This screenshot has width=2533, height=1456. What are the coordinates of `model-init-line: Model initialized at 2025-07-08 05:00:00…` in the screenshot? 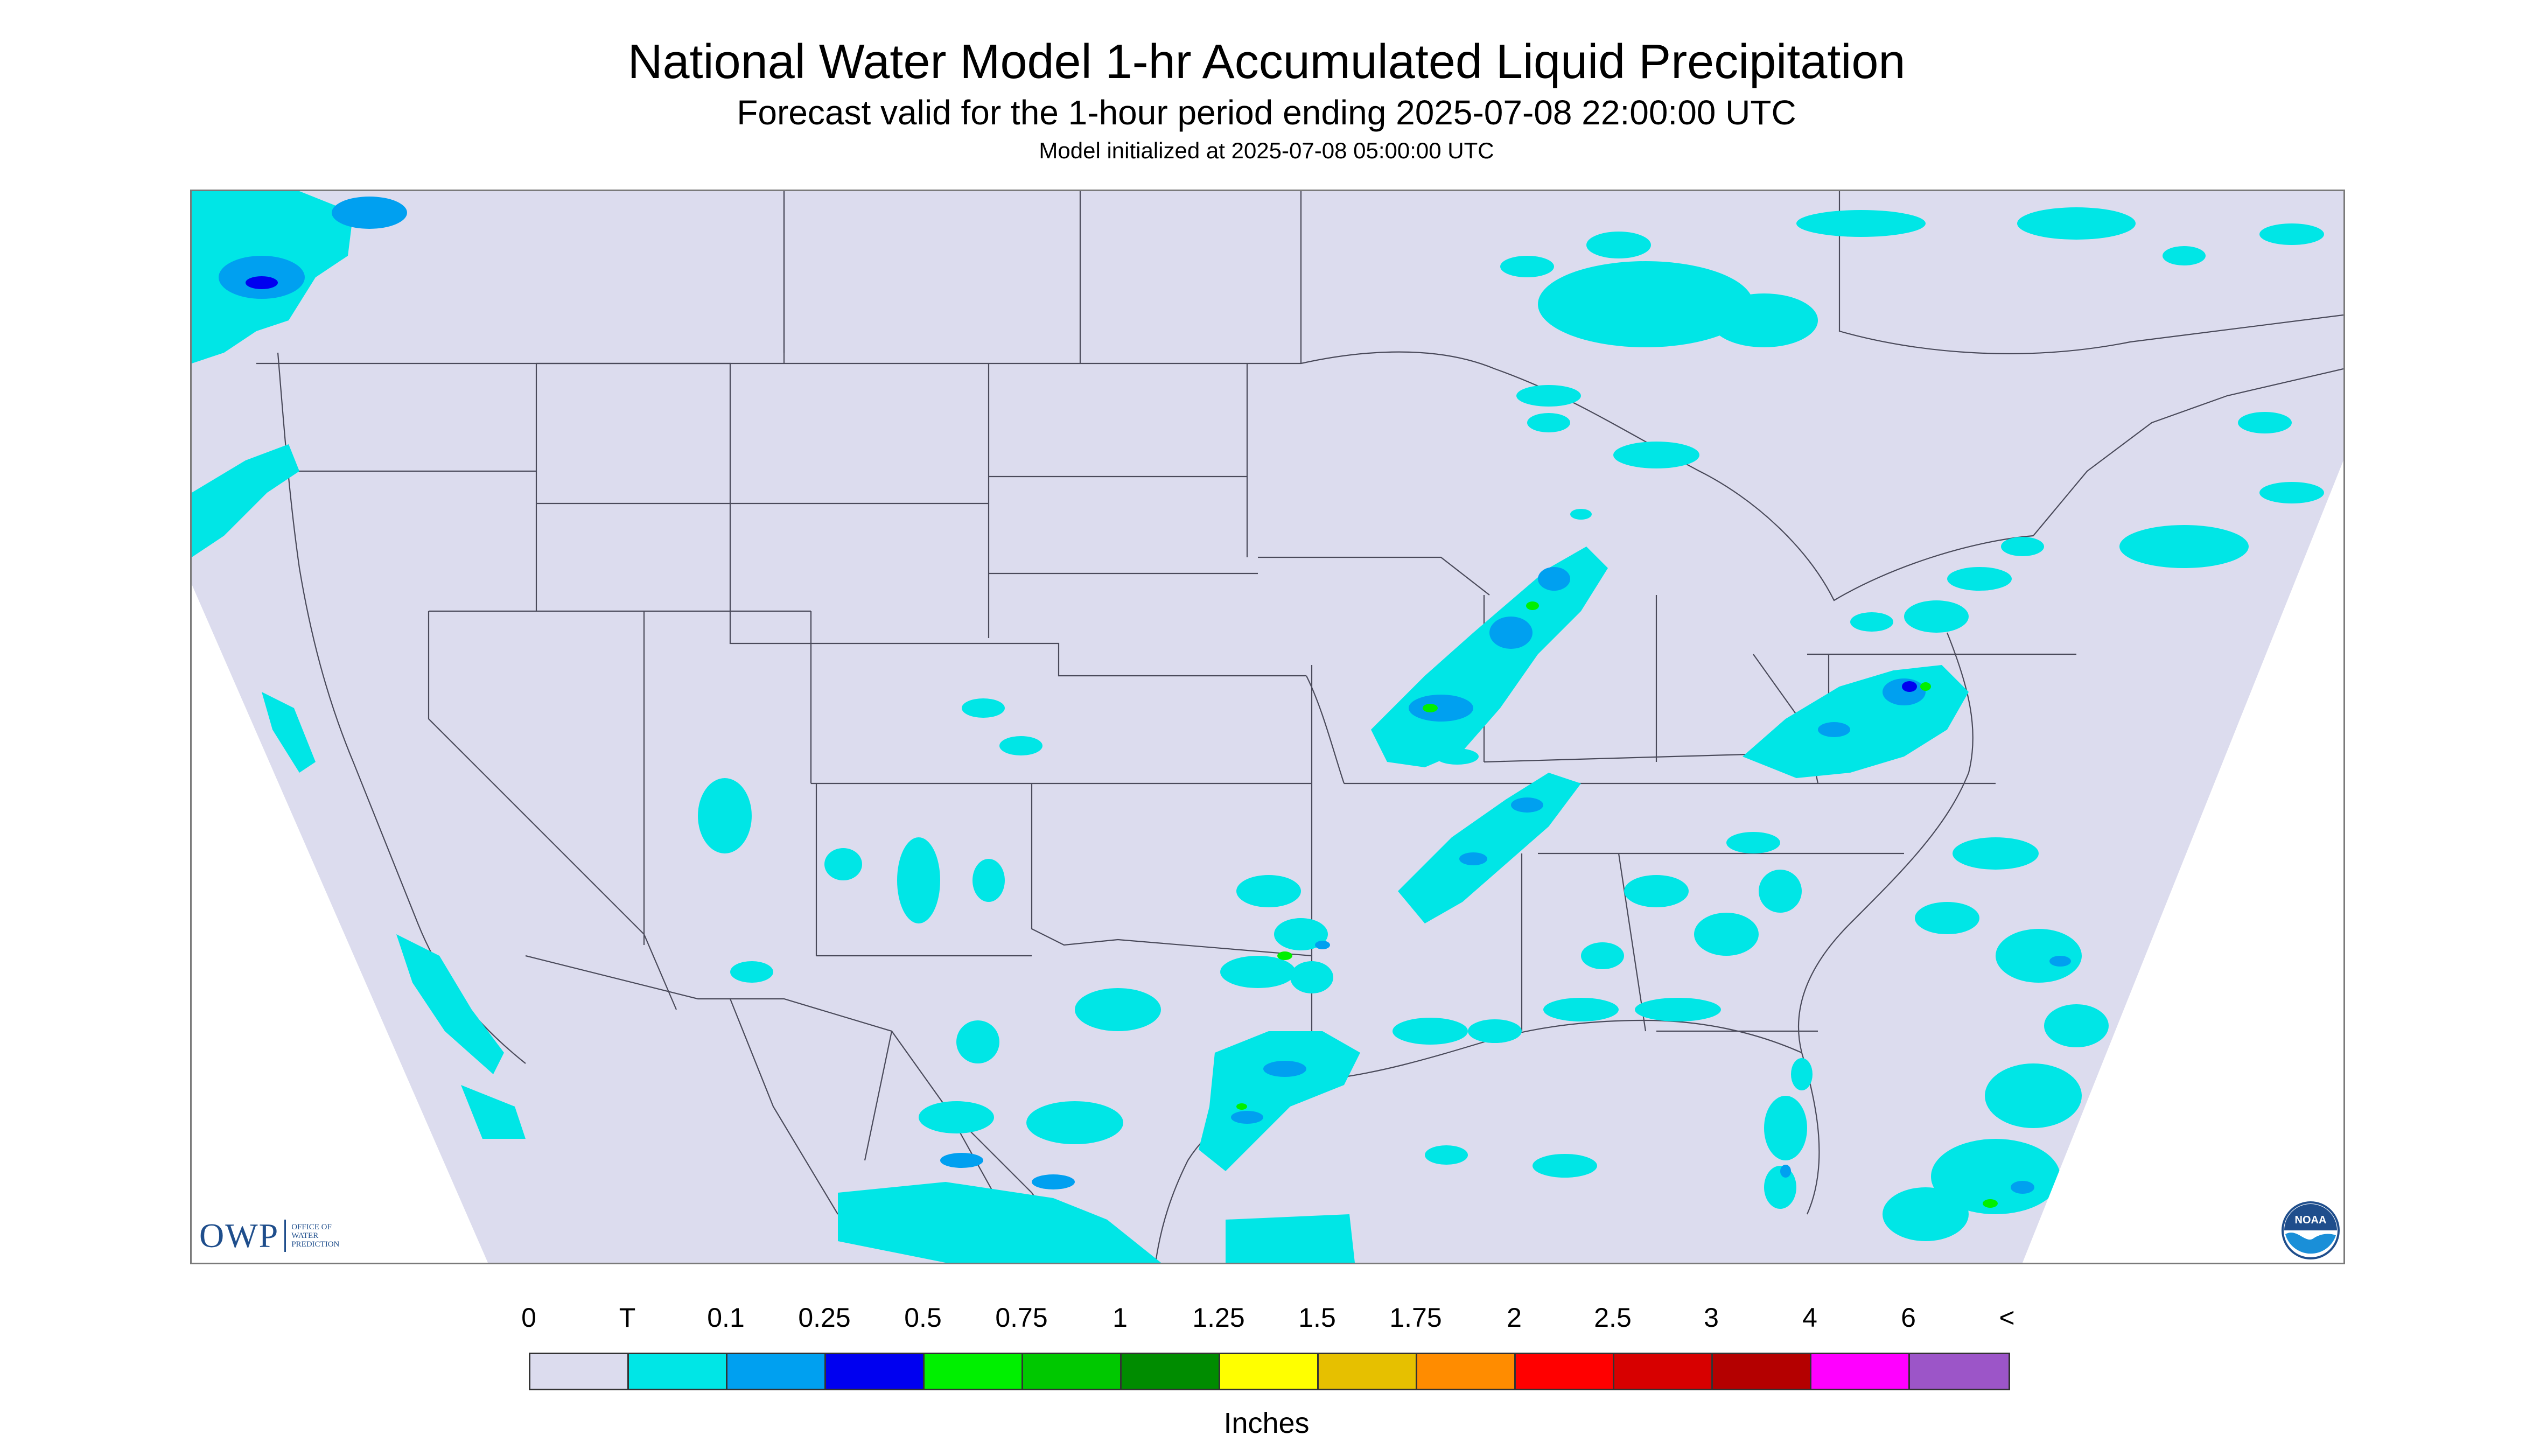 It's located at (1266, 150).